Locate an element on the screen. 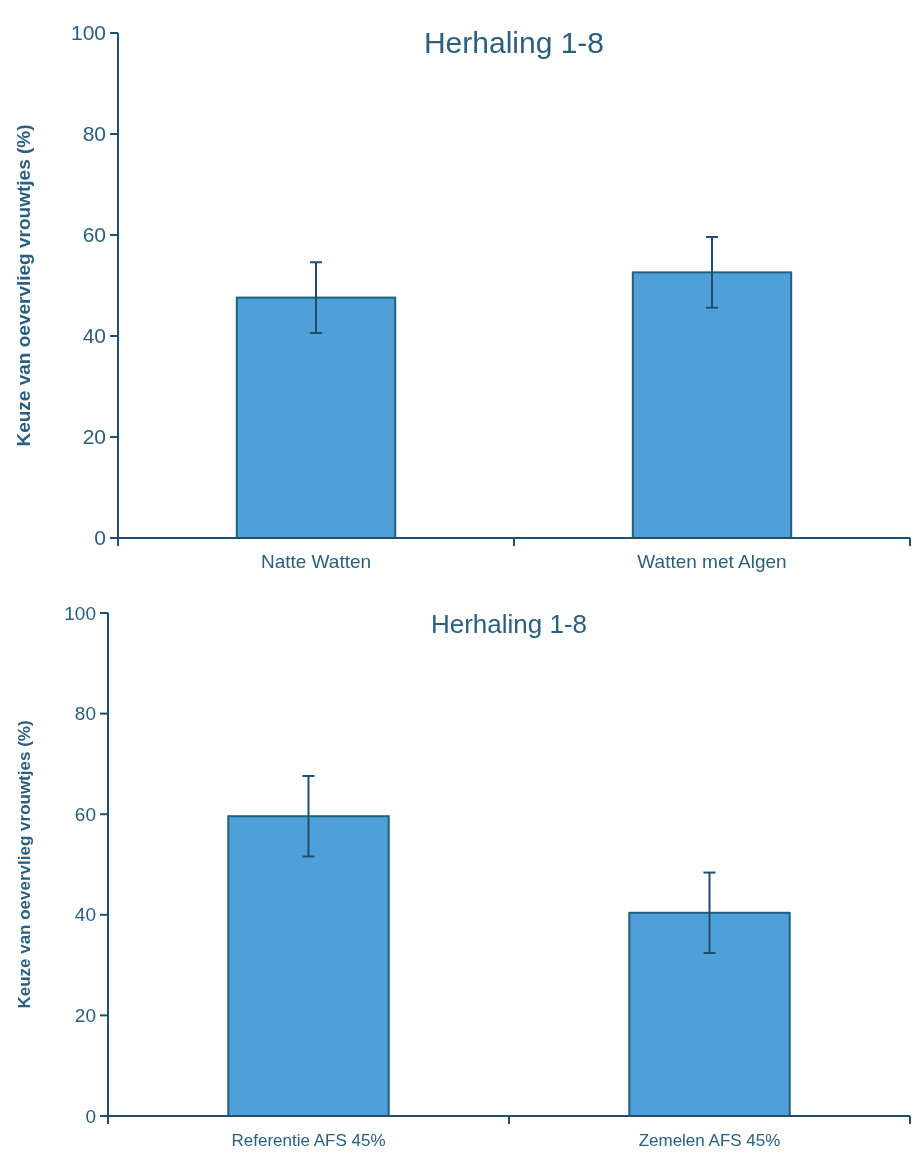 The width and height of the screenshot is (912, 1174). x-tick-label: Zemelen AFS 45% is located at coordinates (709, 1140).